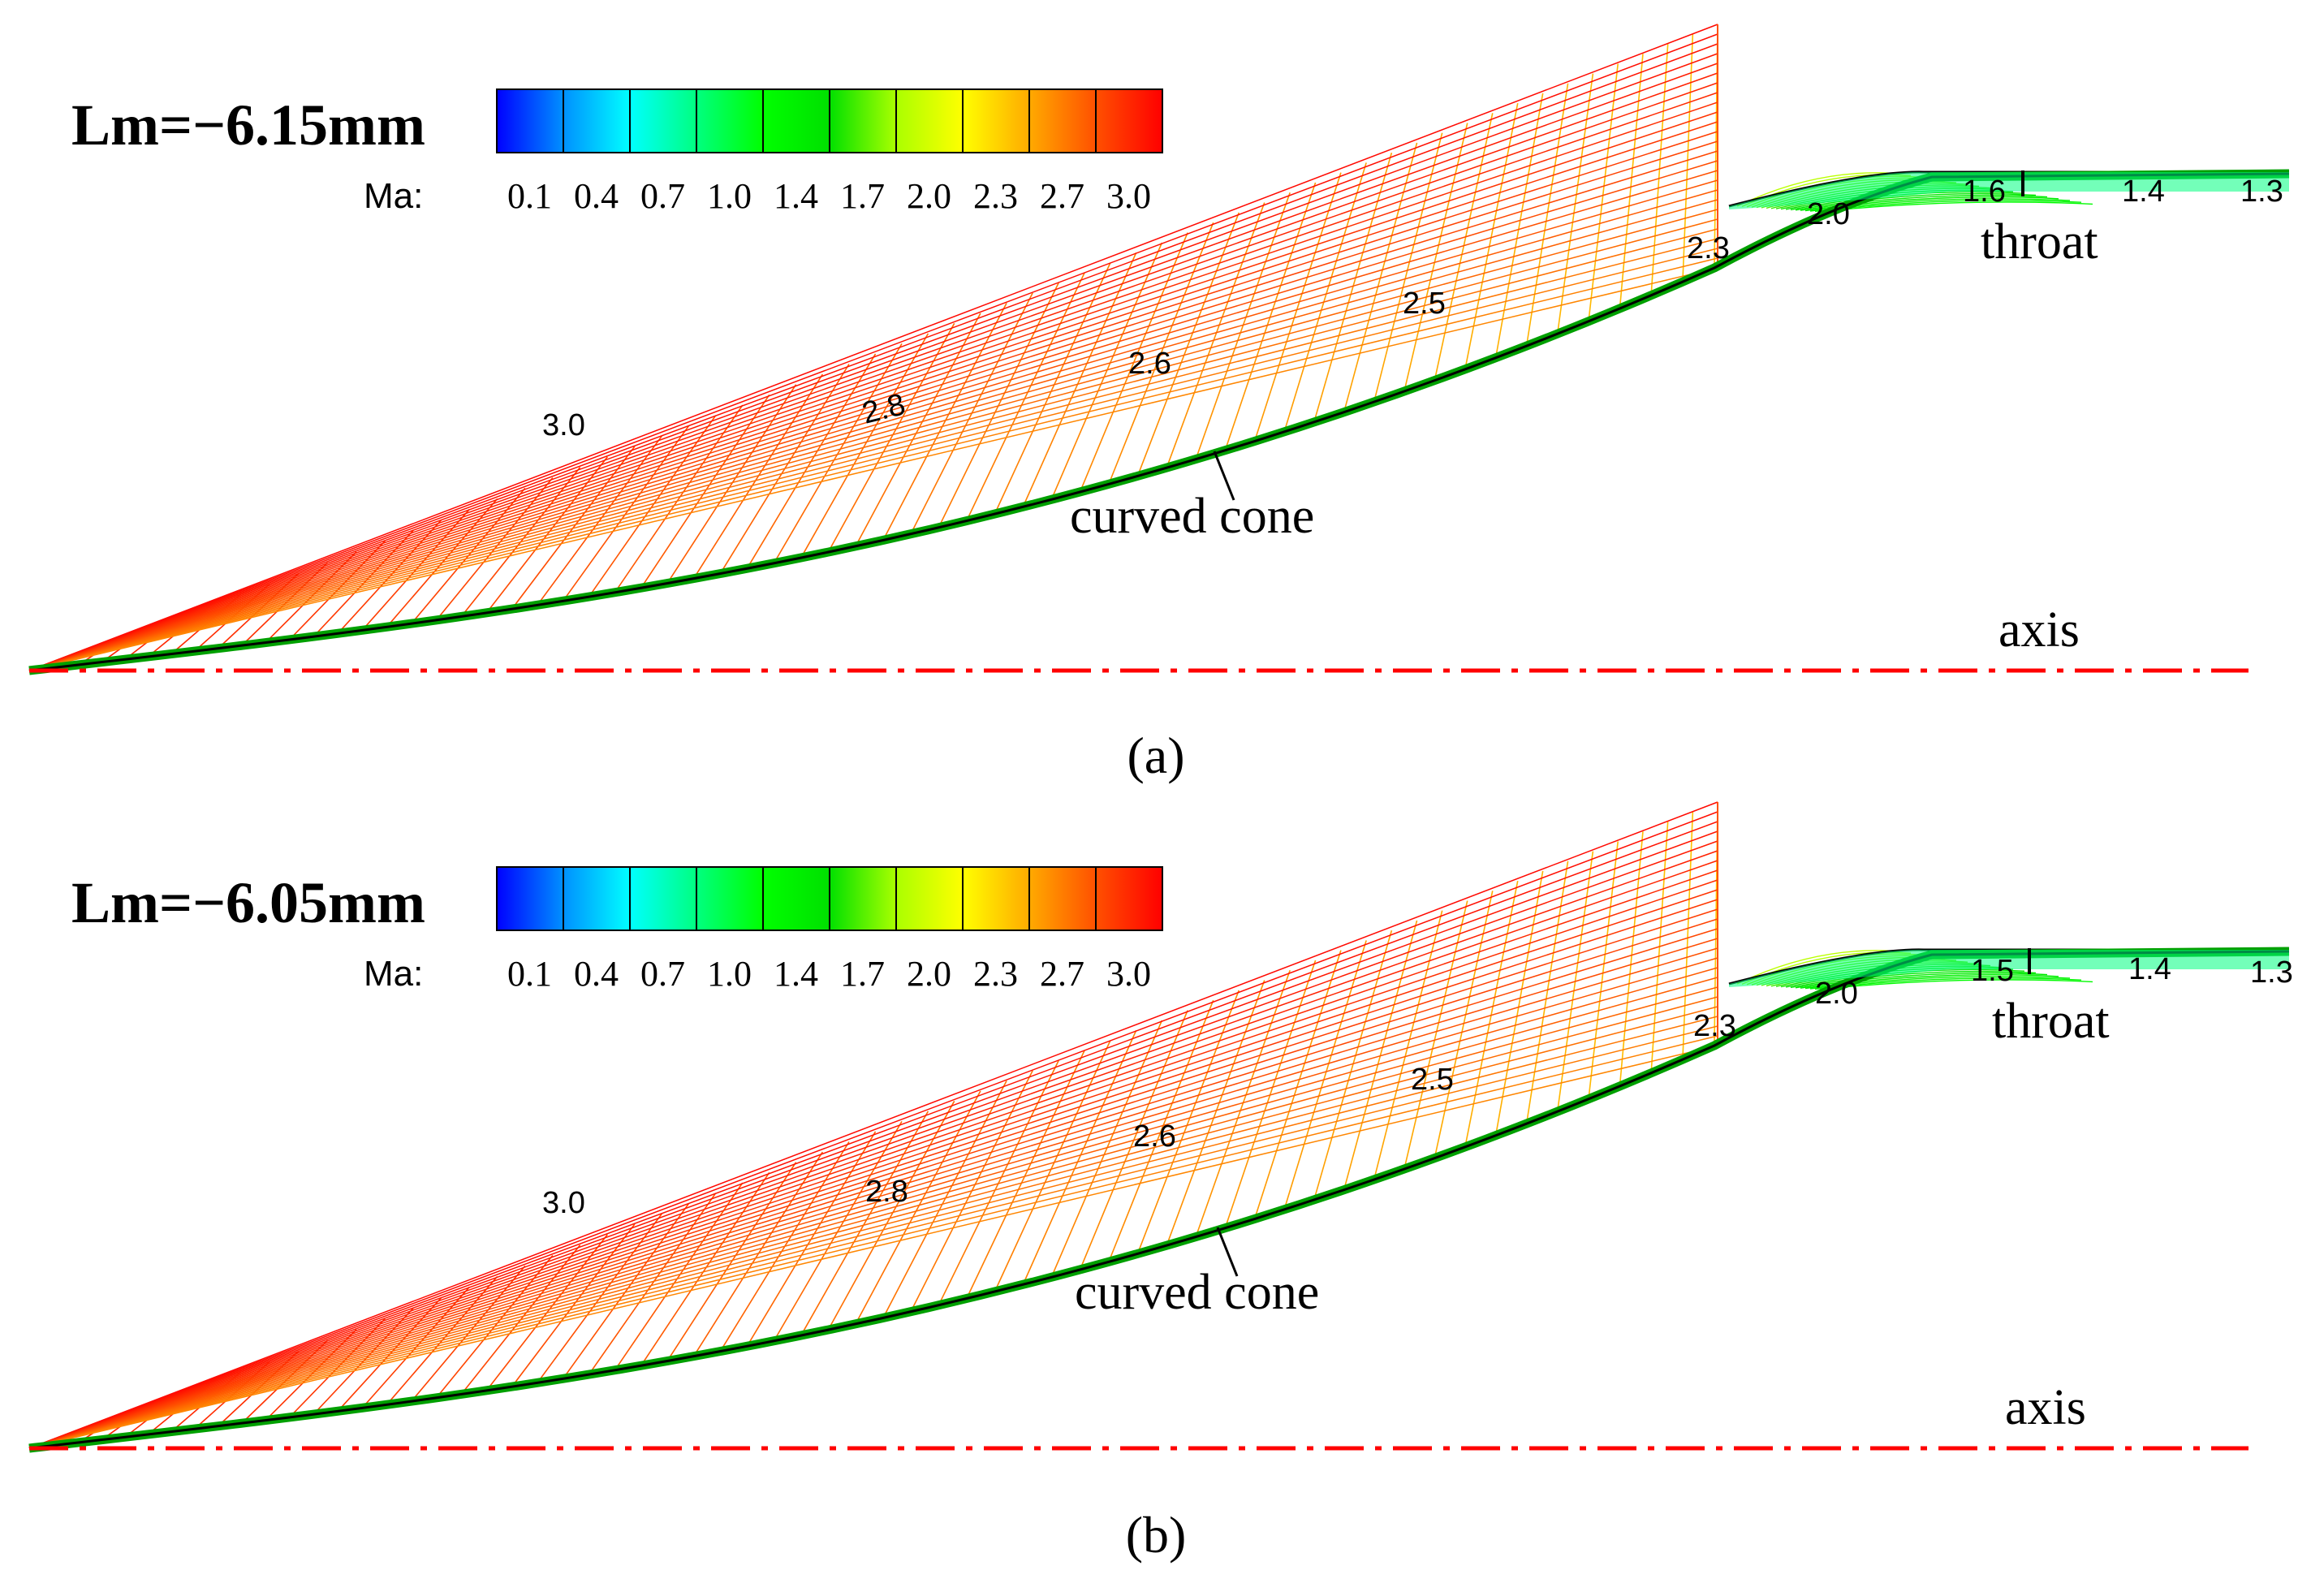 The width and height of the screenshot is (2311, 1596). I want to click on colorbar-tick-label: 3.0, so click(1128, 196).